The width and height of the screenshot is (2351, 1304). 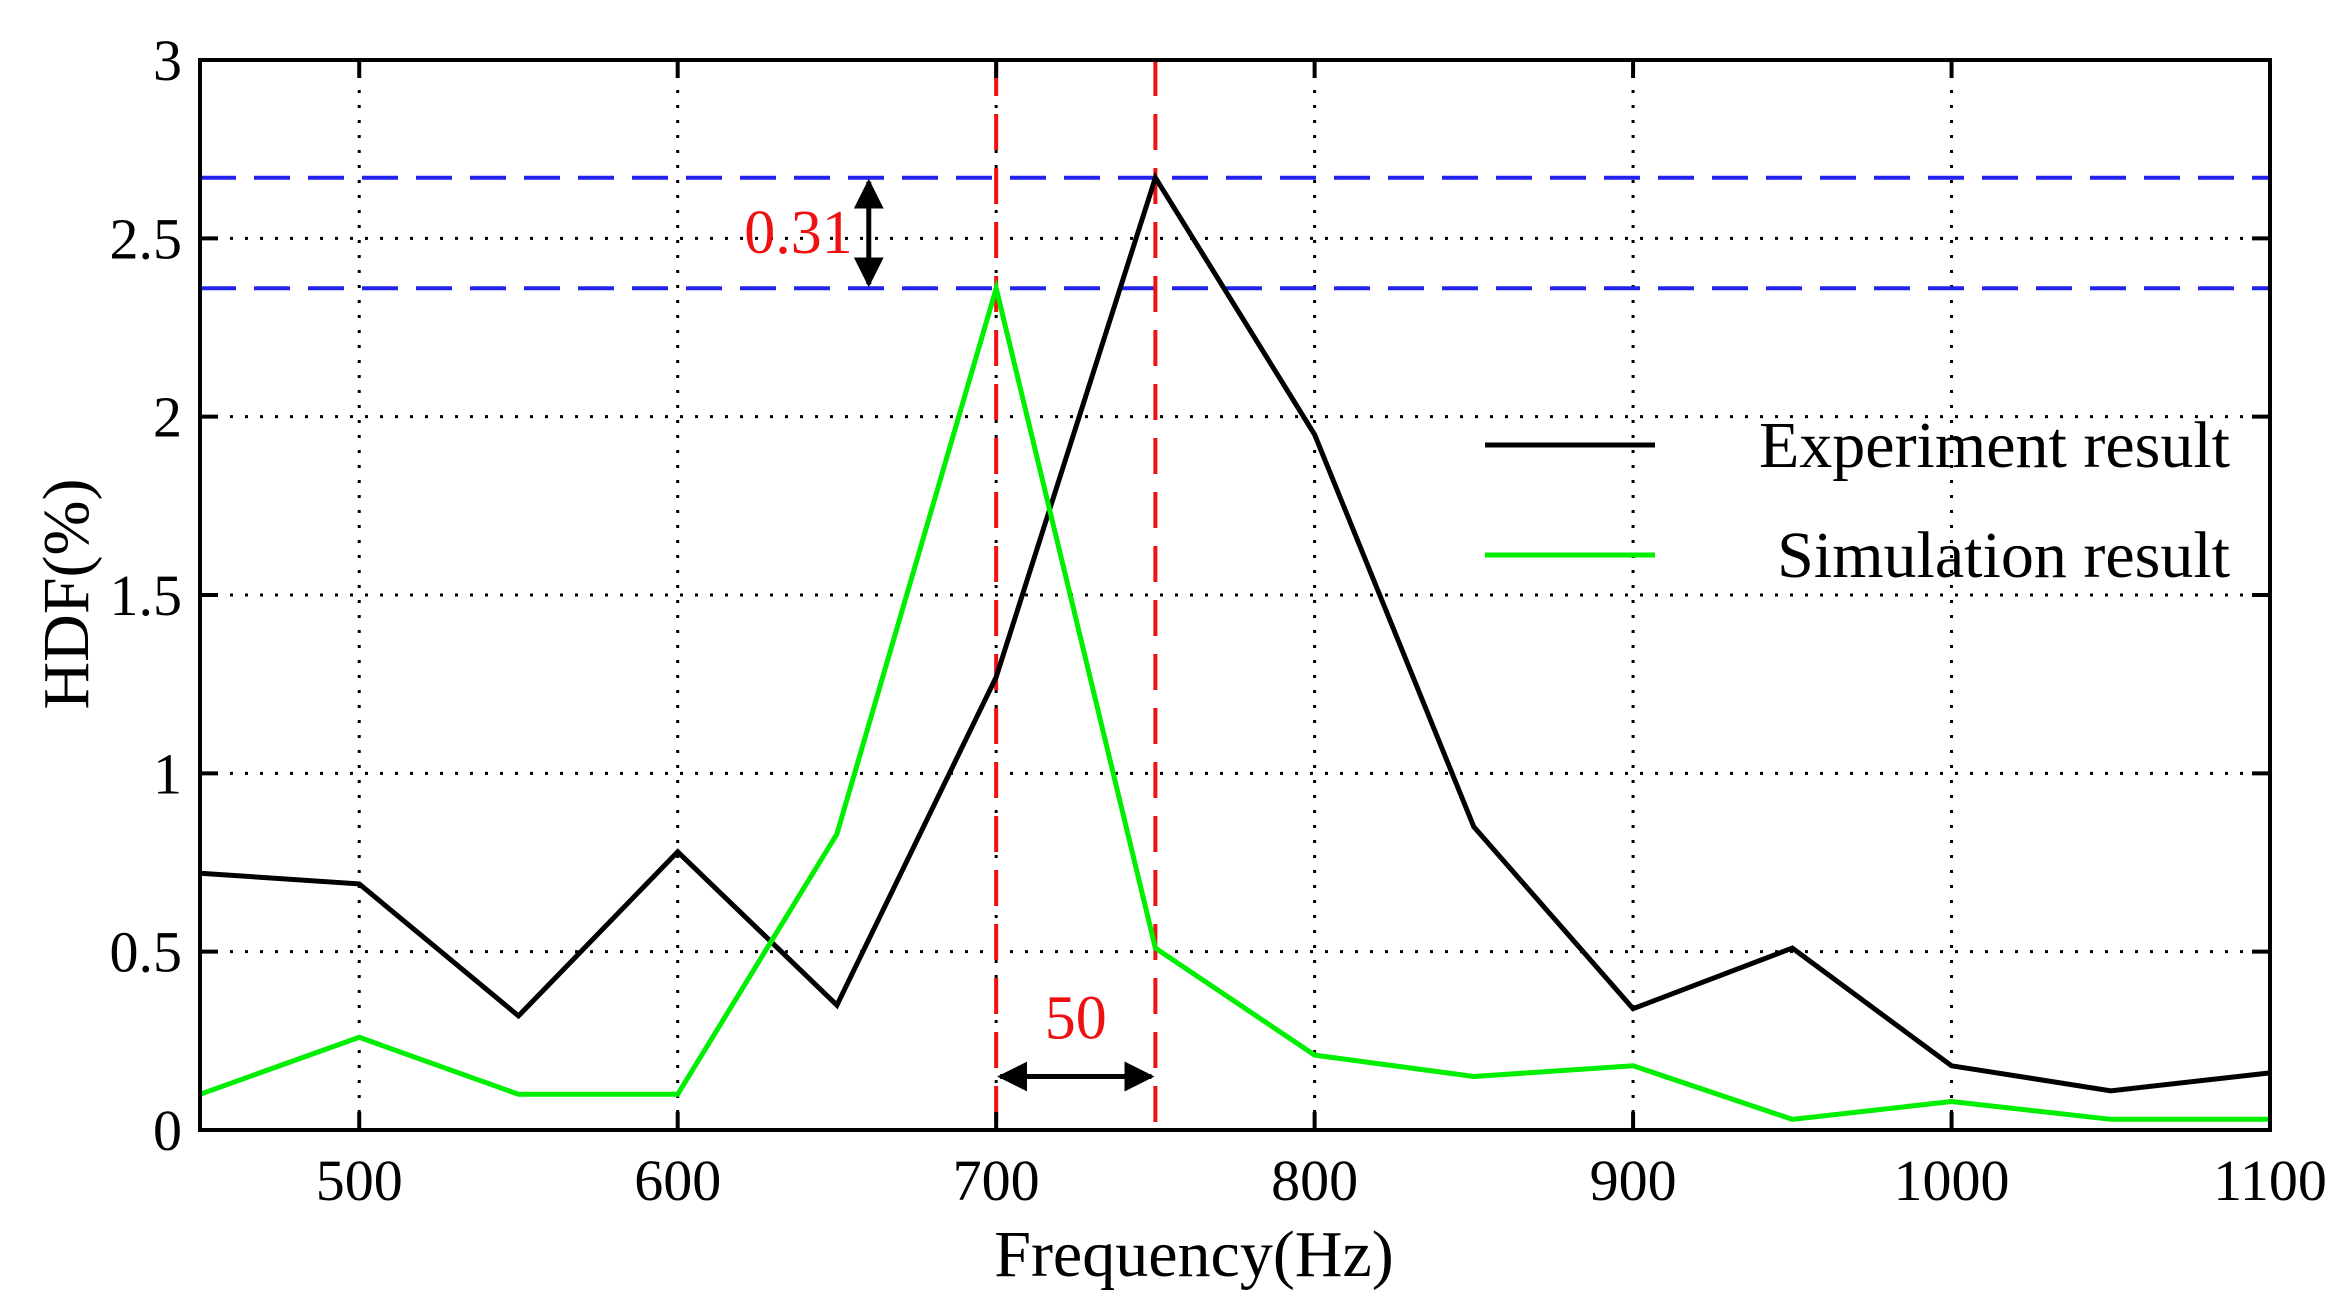 I want to click on y-tick-label-5: 2.5, so click(x=146, y=238).